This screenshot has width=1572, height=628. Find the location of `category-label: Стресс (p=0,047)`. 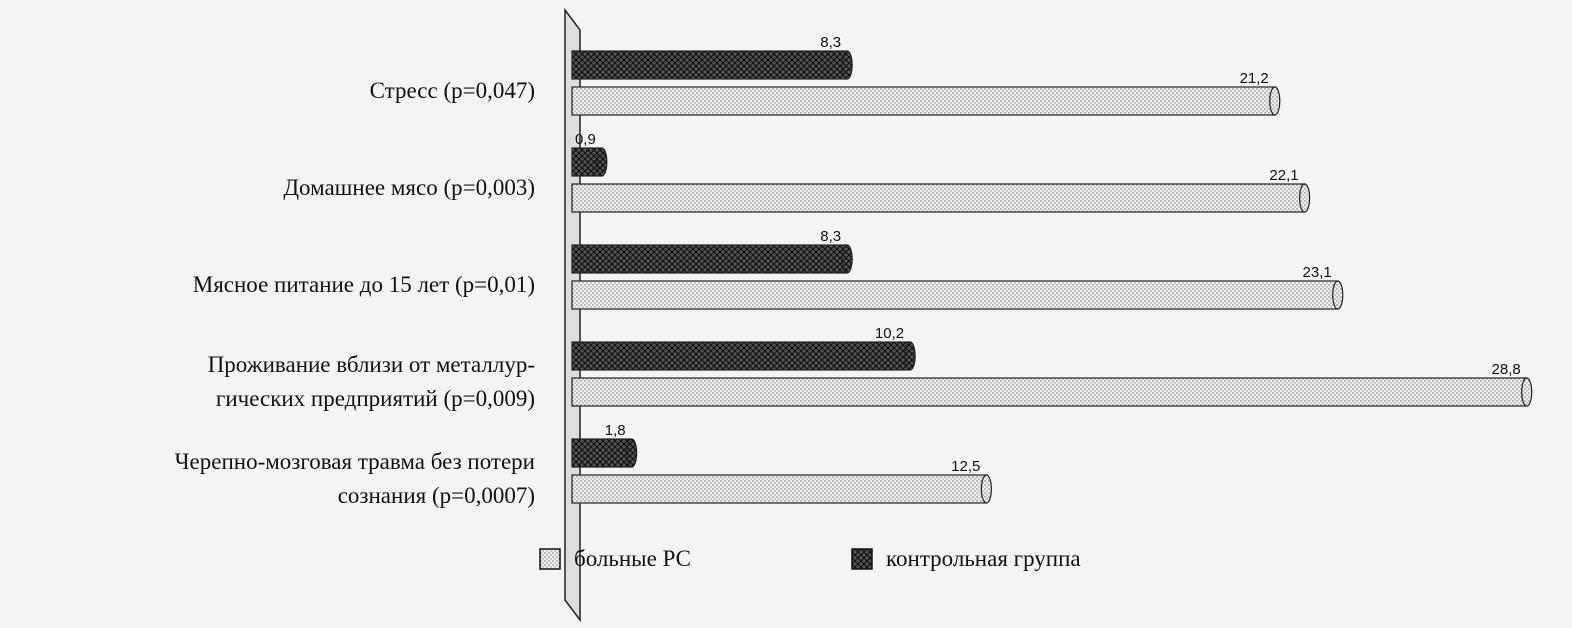

category-label: Стресс (p=0,047) is located at coordinates (452, 90).